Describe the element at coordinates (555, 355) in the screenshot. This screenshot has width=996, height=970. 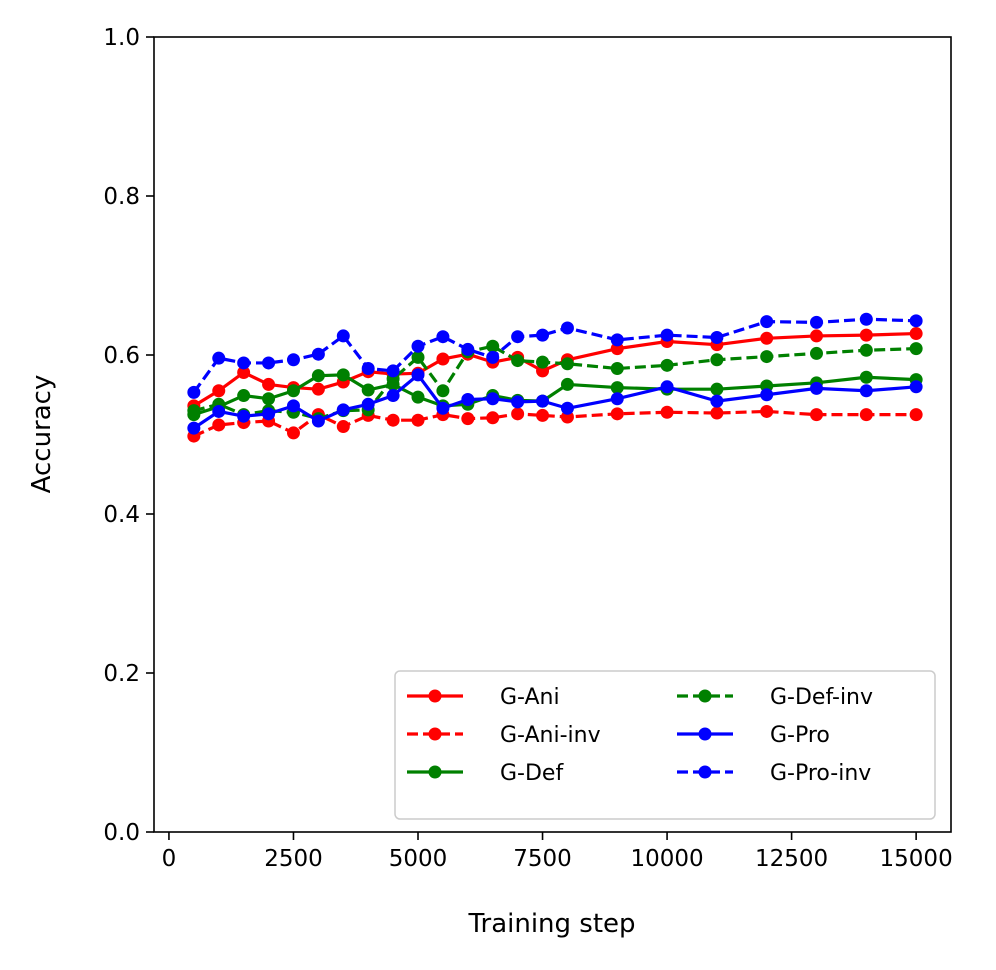
I see `series-g-pro-inv` at that location.